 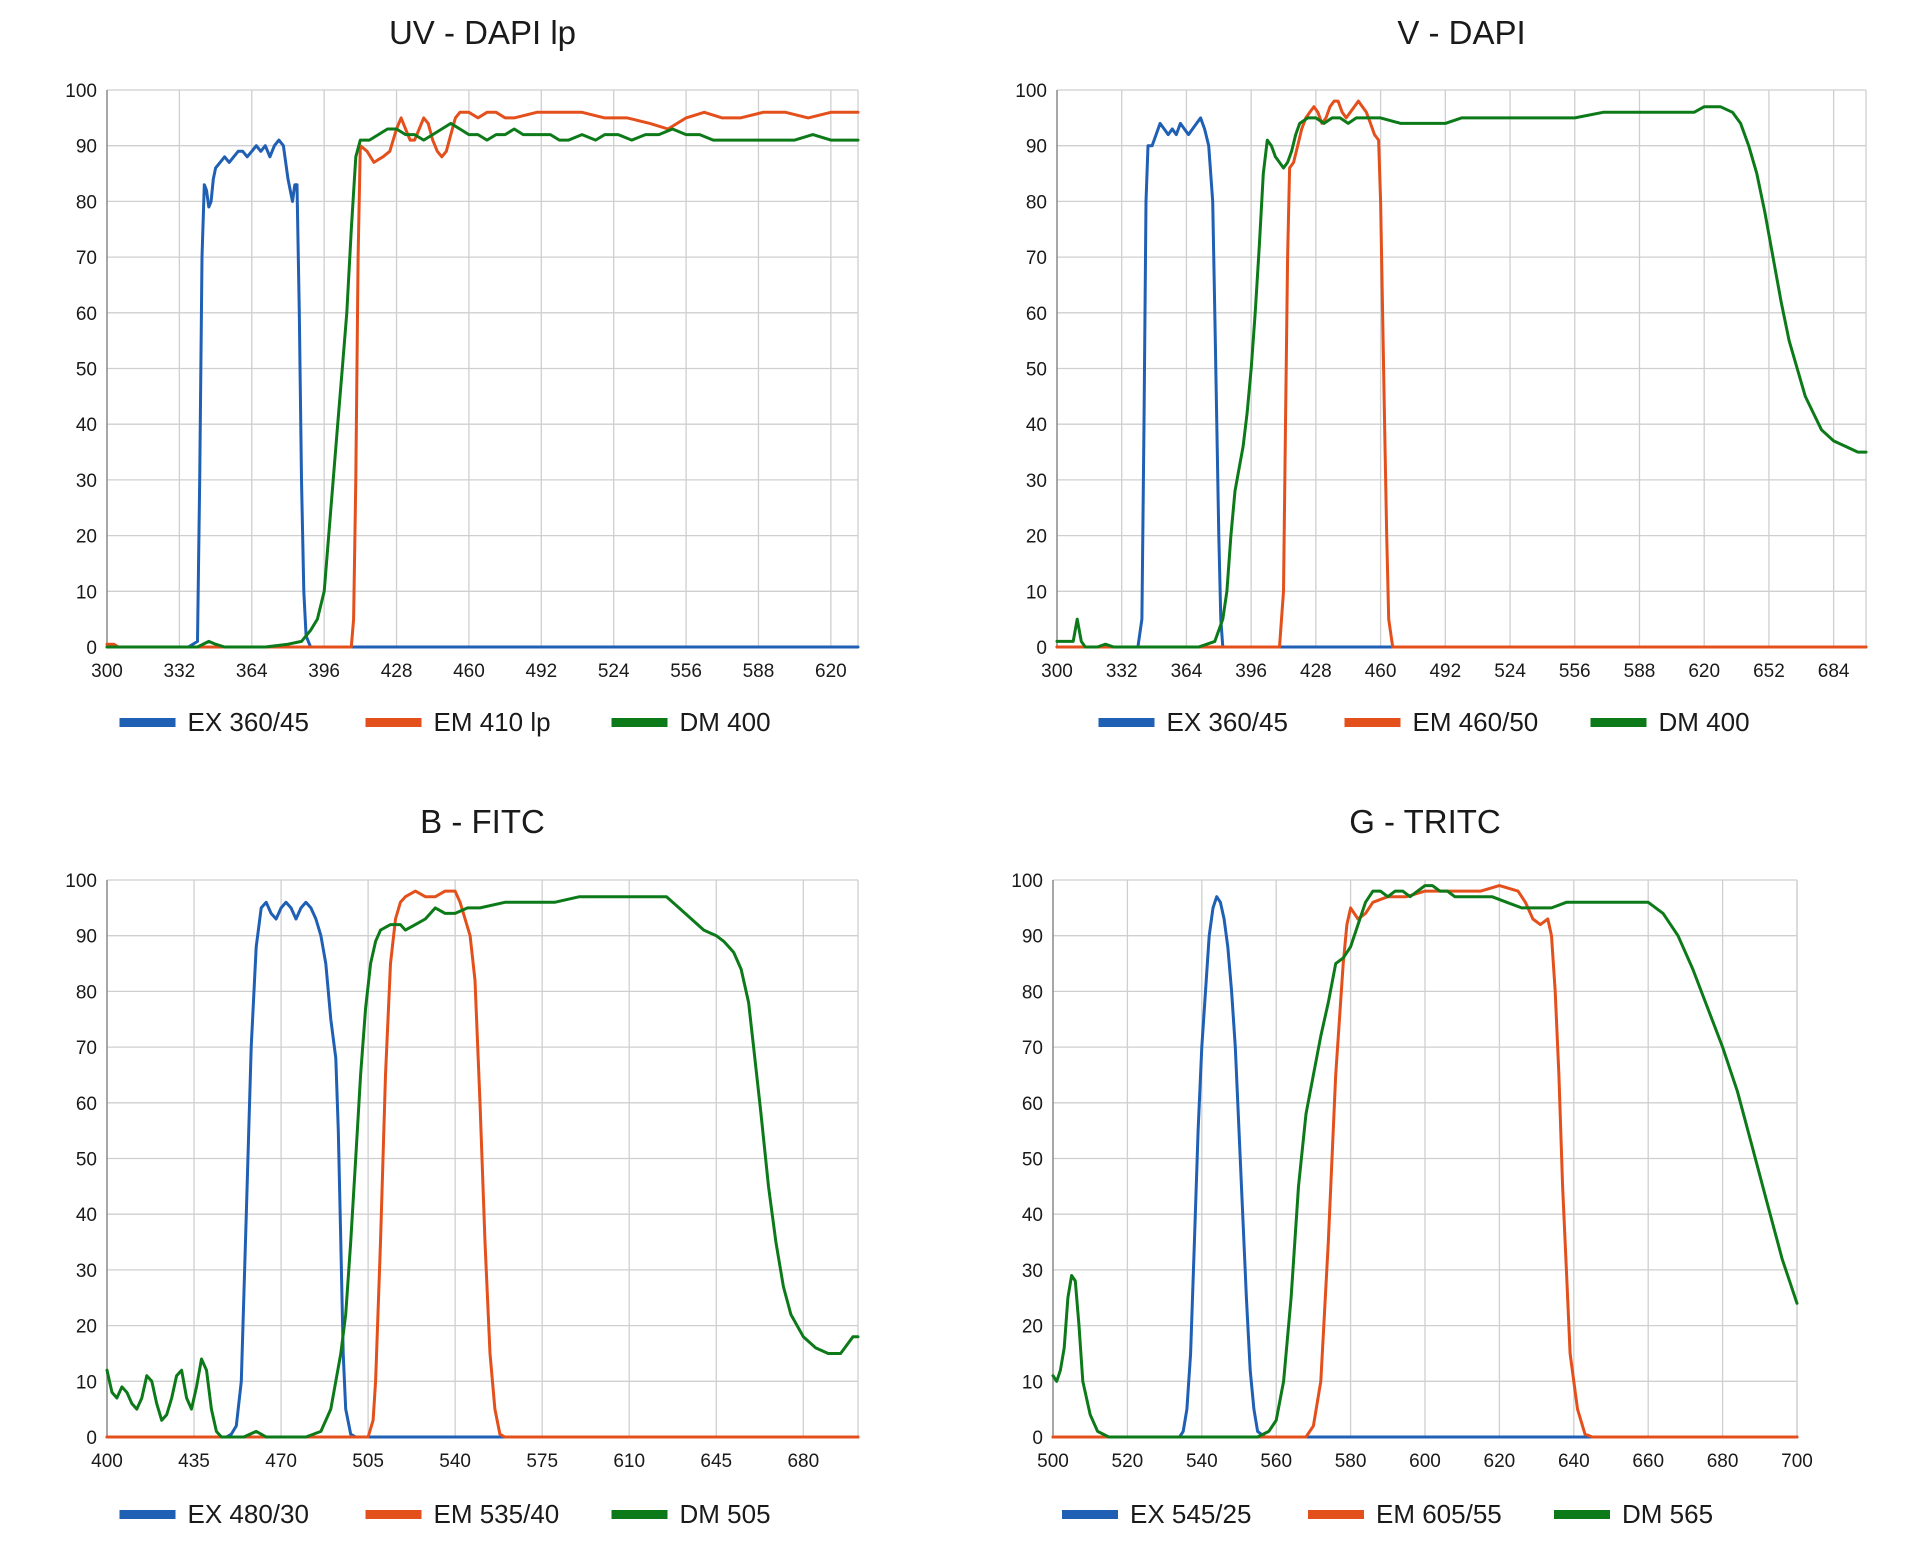 What do you see at coordinates (1797, 1461) in the screenshot?
I see `x-tick-label: 700` at bounding box center [1797, 1461].